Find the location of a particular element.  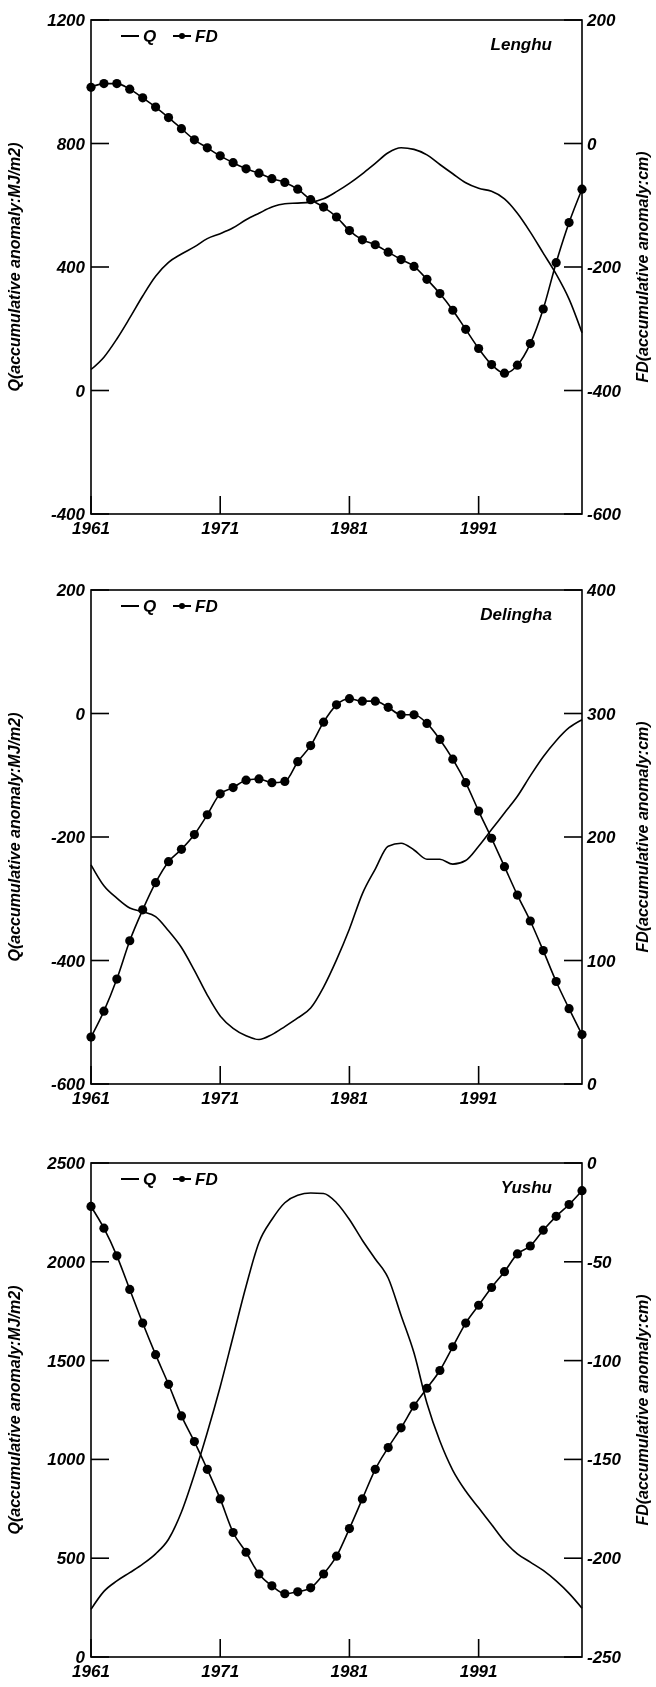

y-tick-label: 400 is located at coordinates (70, 267).